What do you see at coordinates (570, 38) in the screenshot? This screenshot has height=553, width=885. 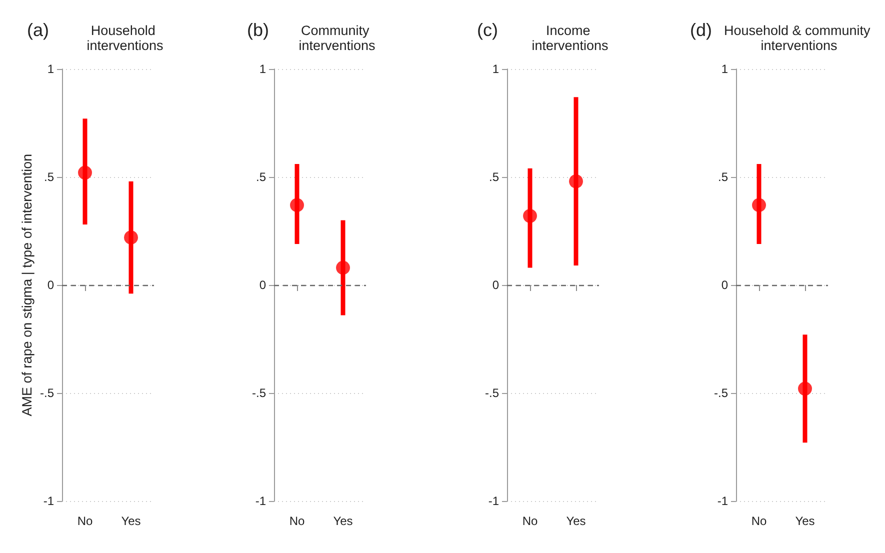 I see `chart-subtitle: Income interventions` at bounding box center [570, 38].